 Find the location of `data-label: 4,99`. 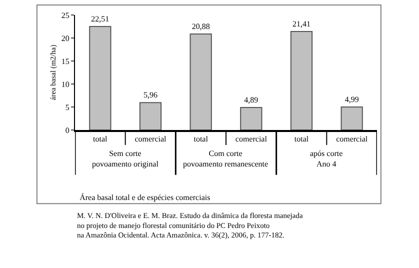

data-label: 4,99 is located at coordinates (351, 99).